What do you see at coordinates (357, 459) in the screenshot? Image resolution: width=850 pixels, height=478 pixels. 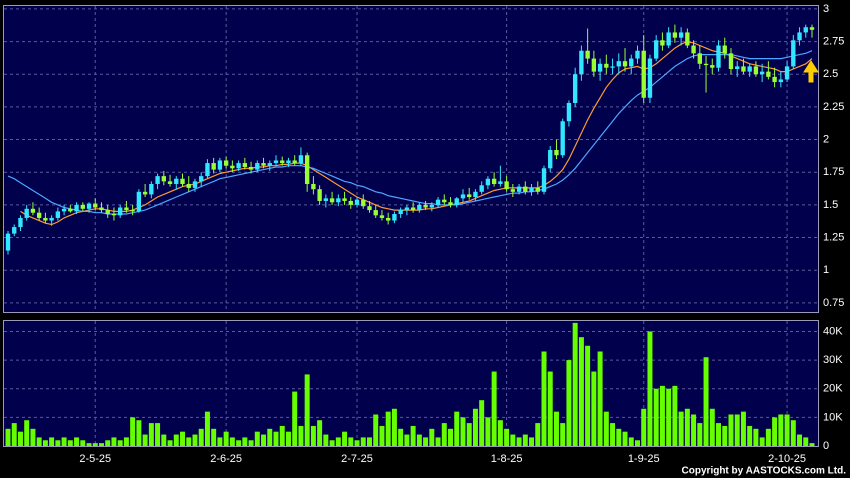 I see `x-tick-label: 2-7-25` at bounding box center [357, 459].